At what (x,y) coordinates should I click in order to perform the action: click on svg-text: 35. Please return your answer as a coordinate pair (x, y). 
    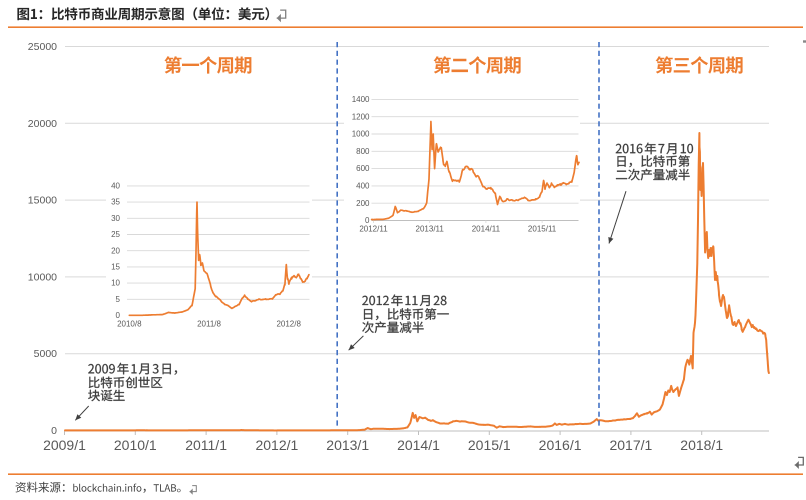
    Looking at the image, I should click on (115, 202).